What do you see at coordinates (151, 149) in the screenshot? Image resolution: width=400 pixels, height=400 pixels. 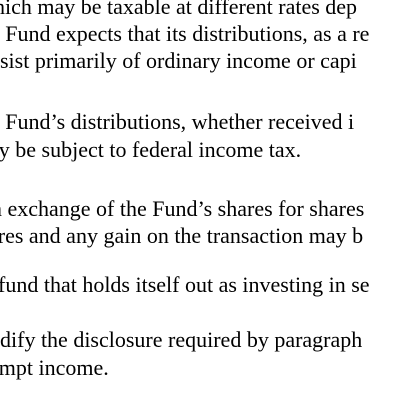 I see `text-line: ay be subject to federal income tax.` at bounding box center [151, 149].